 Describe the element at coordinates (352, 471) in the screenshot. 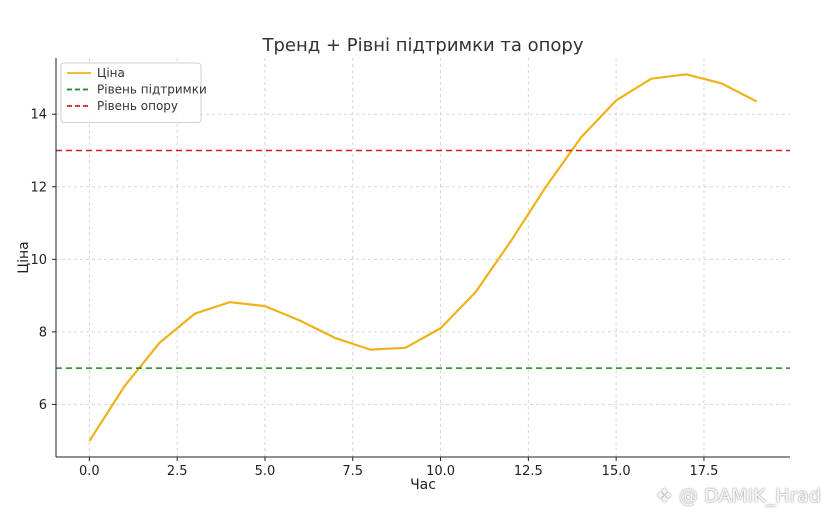

I see `x-tick-label-3: 7.5` at that location.